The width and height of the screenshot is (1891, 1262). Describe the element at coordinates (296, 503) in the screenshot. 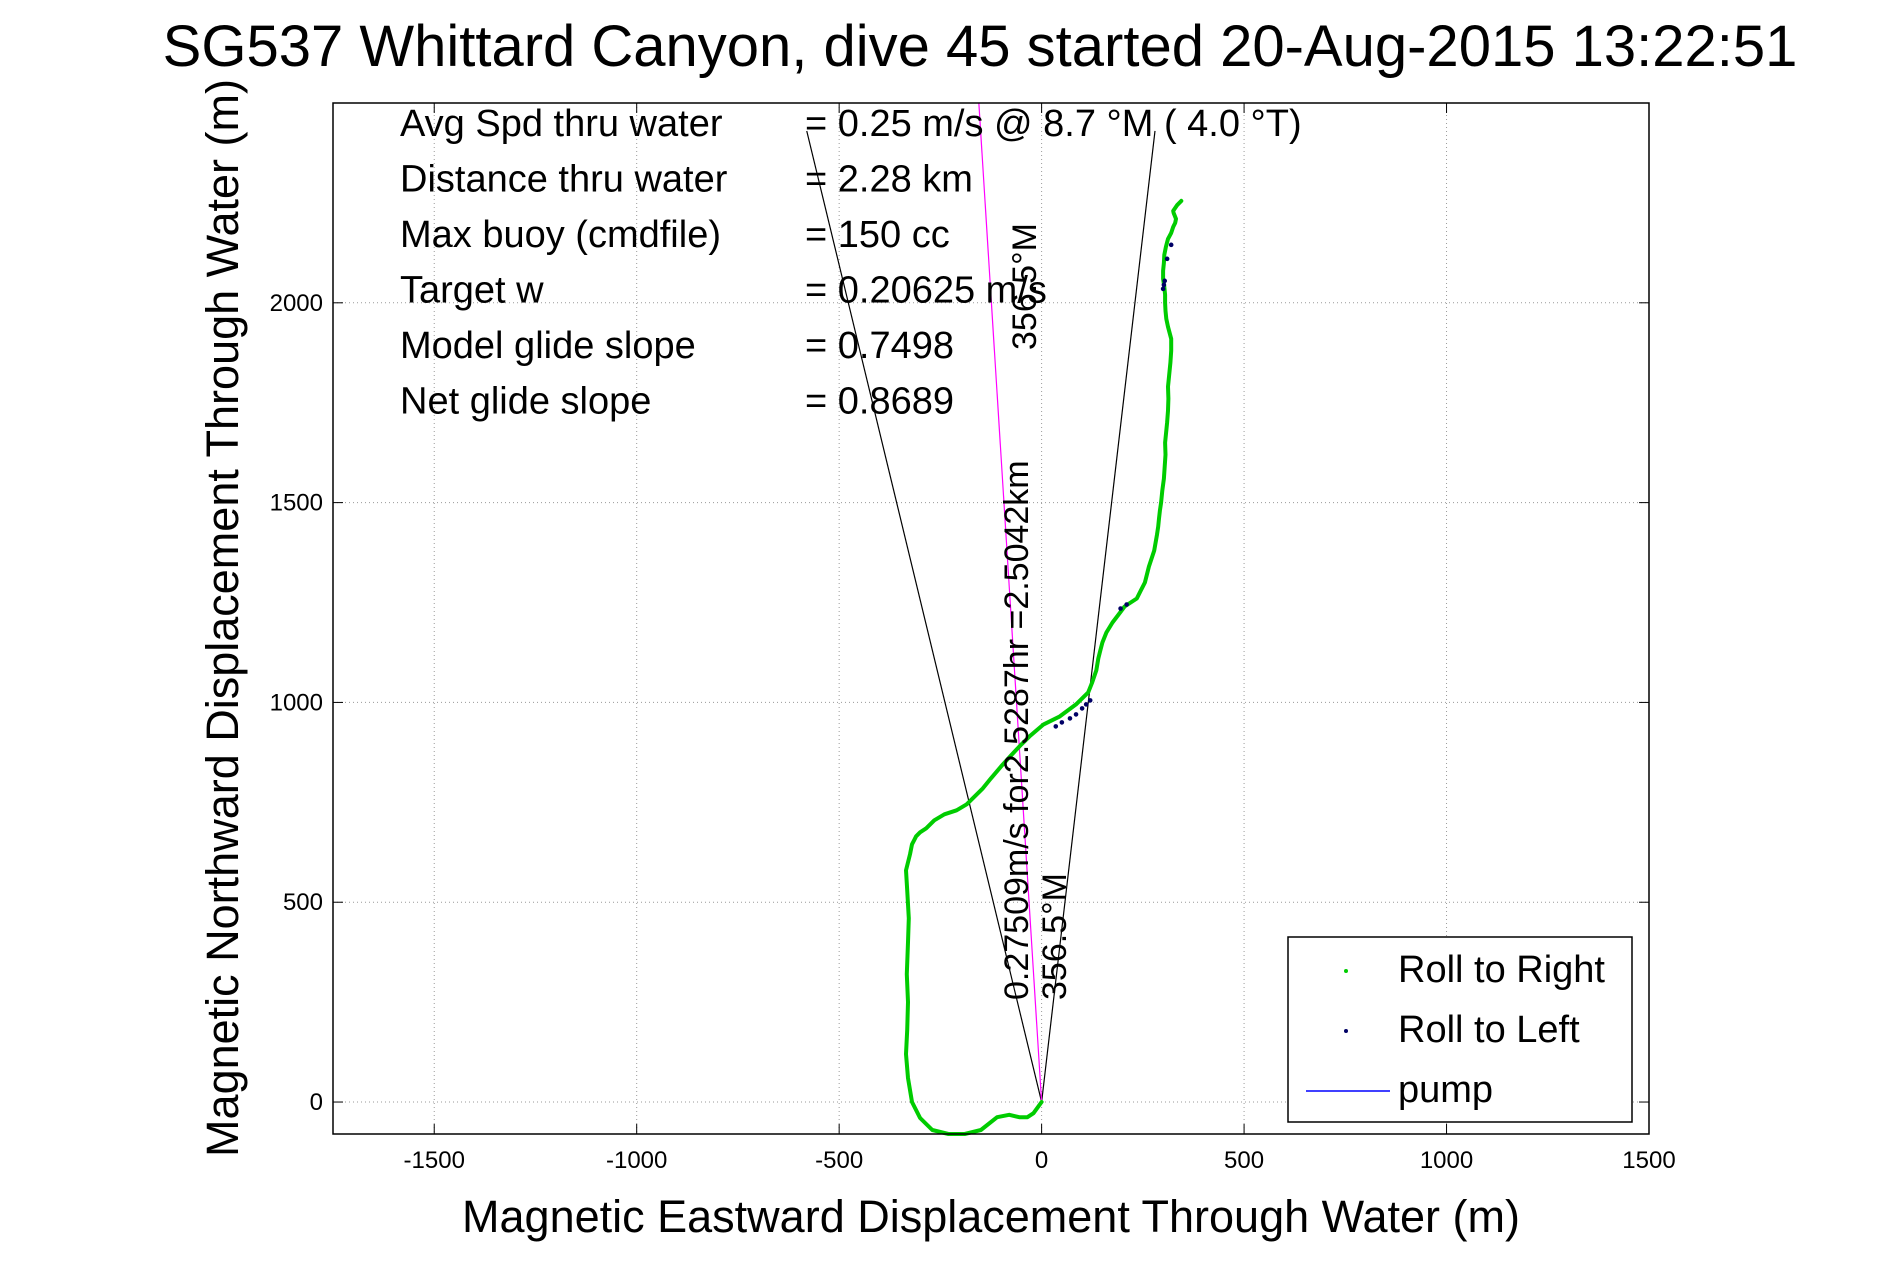

I see `y-tick-label: 1500` at that location.